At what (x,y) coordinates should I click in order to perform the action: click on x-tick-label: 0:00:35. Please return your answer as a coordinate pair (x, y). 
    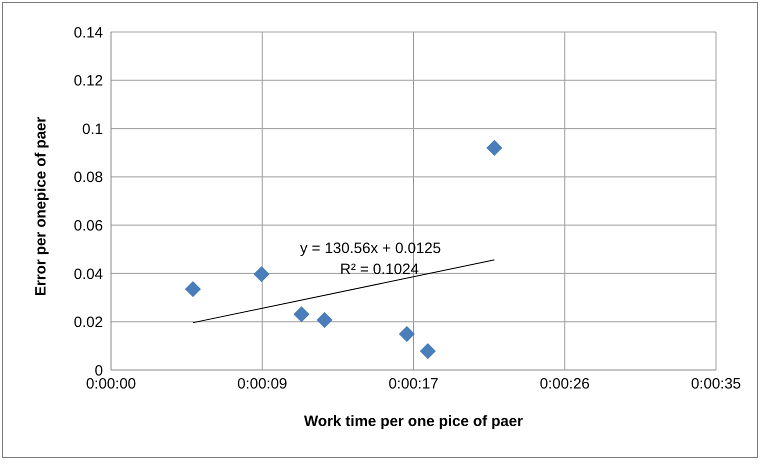
    Looking at the image, I should click on (716, 384).